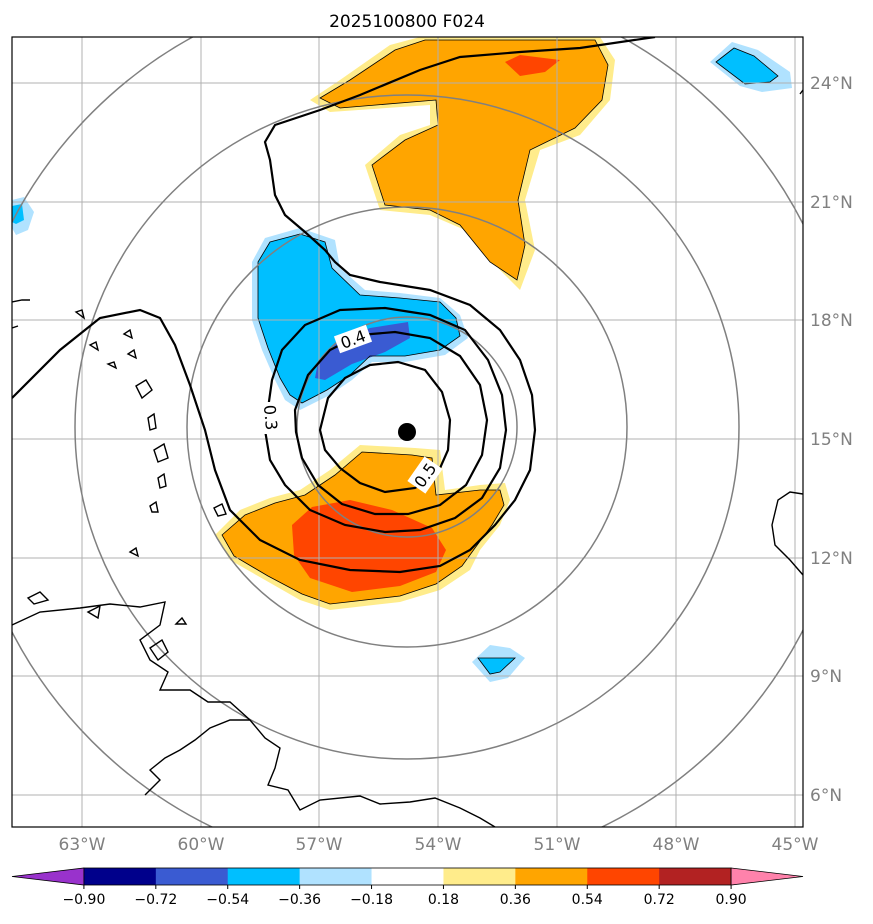  Describe the element at coordinates (161, 452) in the screenshot. I see `island-martinique` at that location.